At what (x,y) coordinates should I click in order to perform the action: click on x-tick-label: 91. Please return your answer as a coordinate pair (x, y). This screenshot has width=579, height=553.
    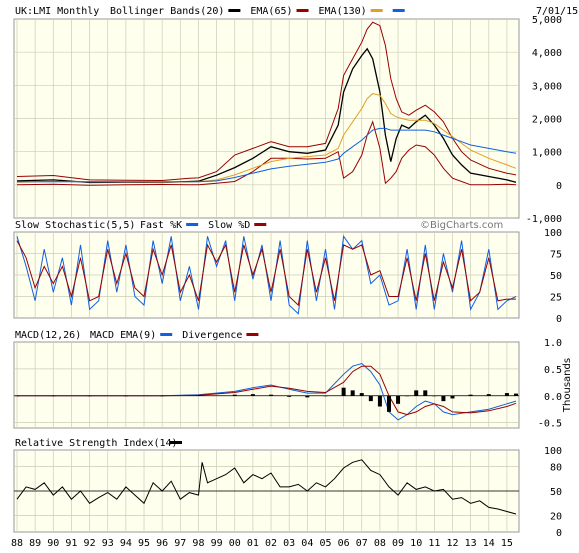
    Looking at the image, I should click on (71, 543).